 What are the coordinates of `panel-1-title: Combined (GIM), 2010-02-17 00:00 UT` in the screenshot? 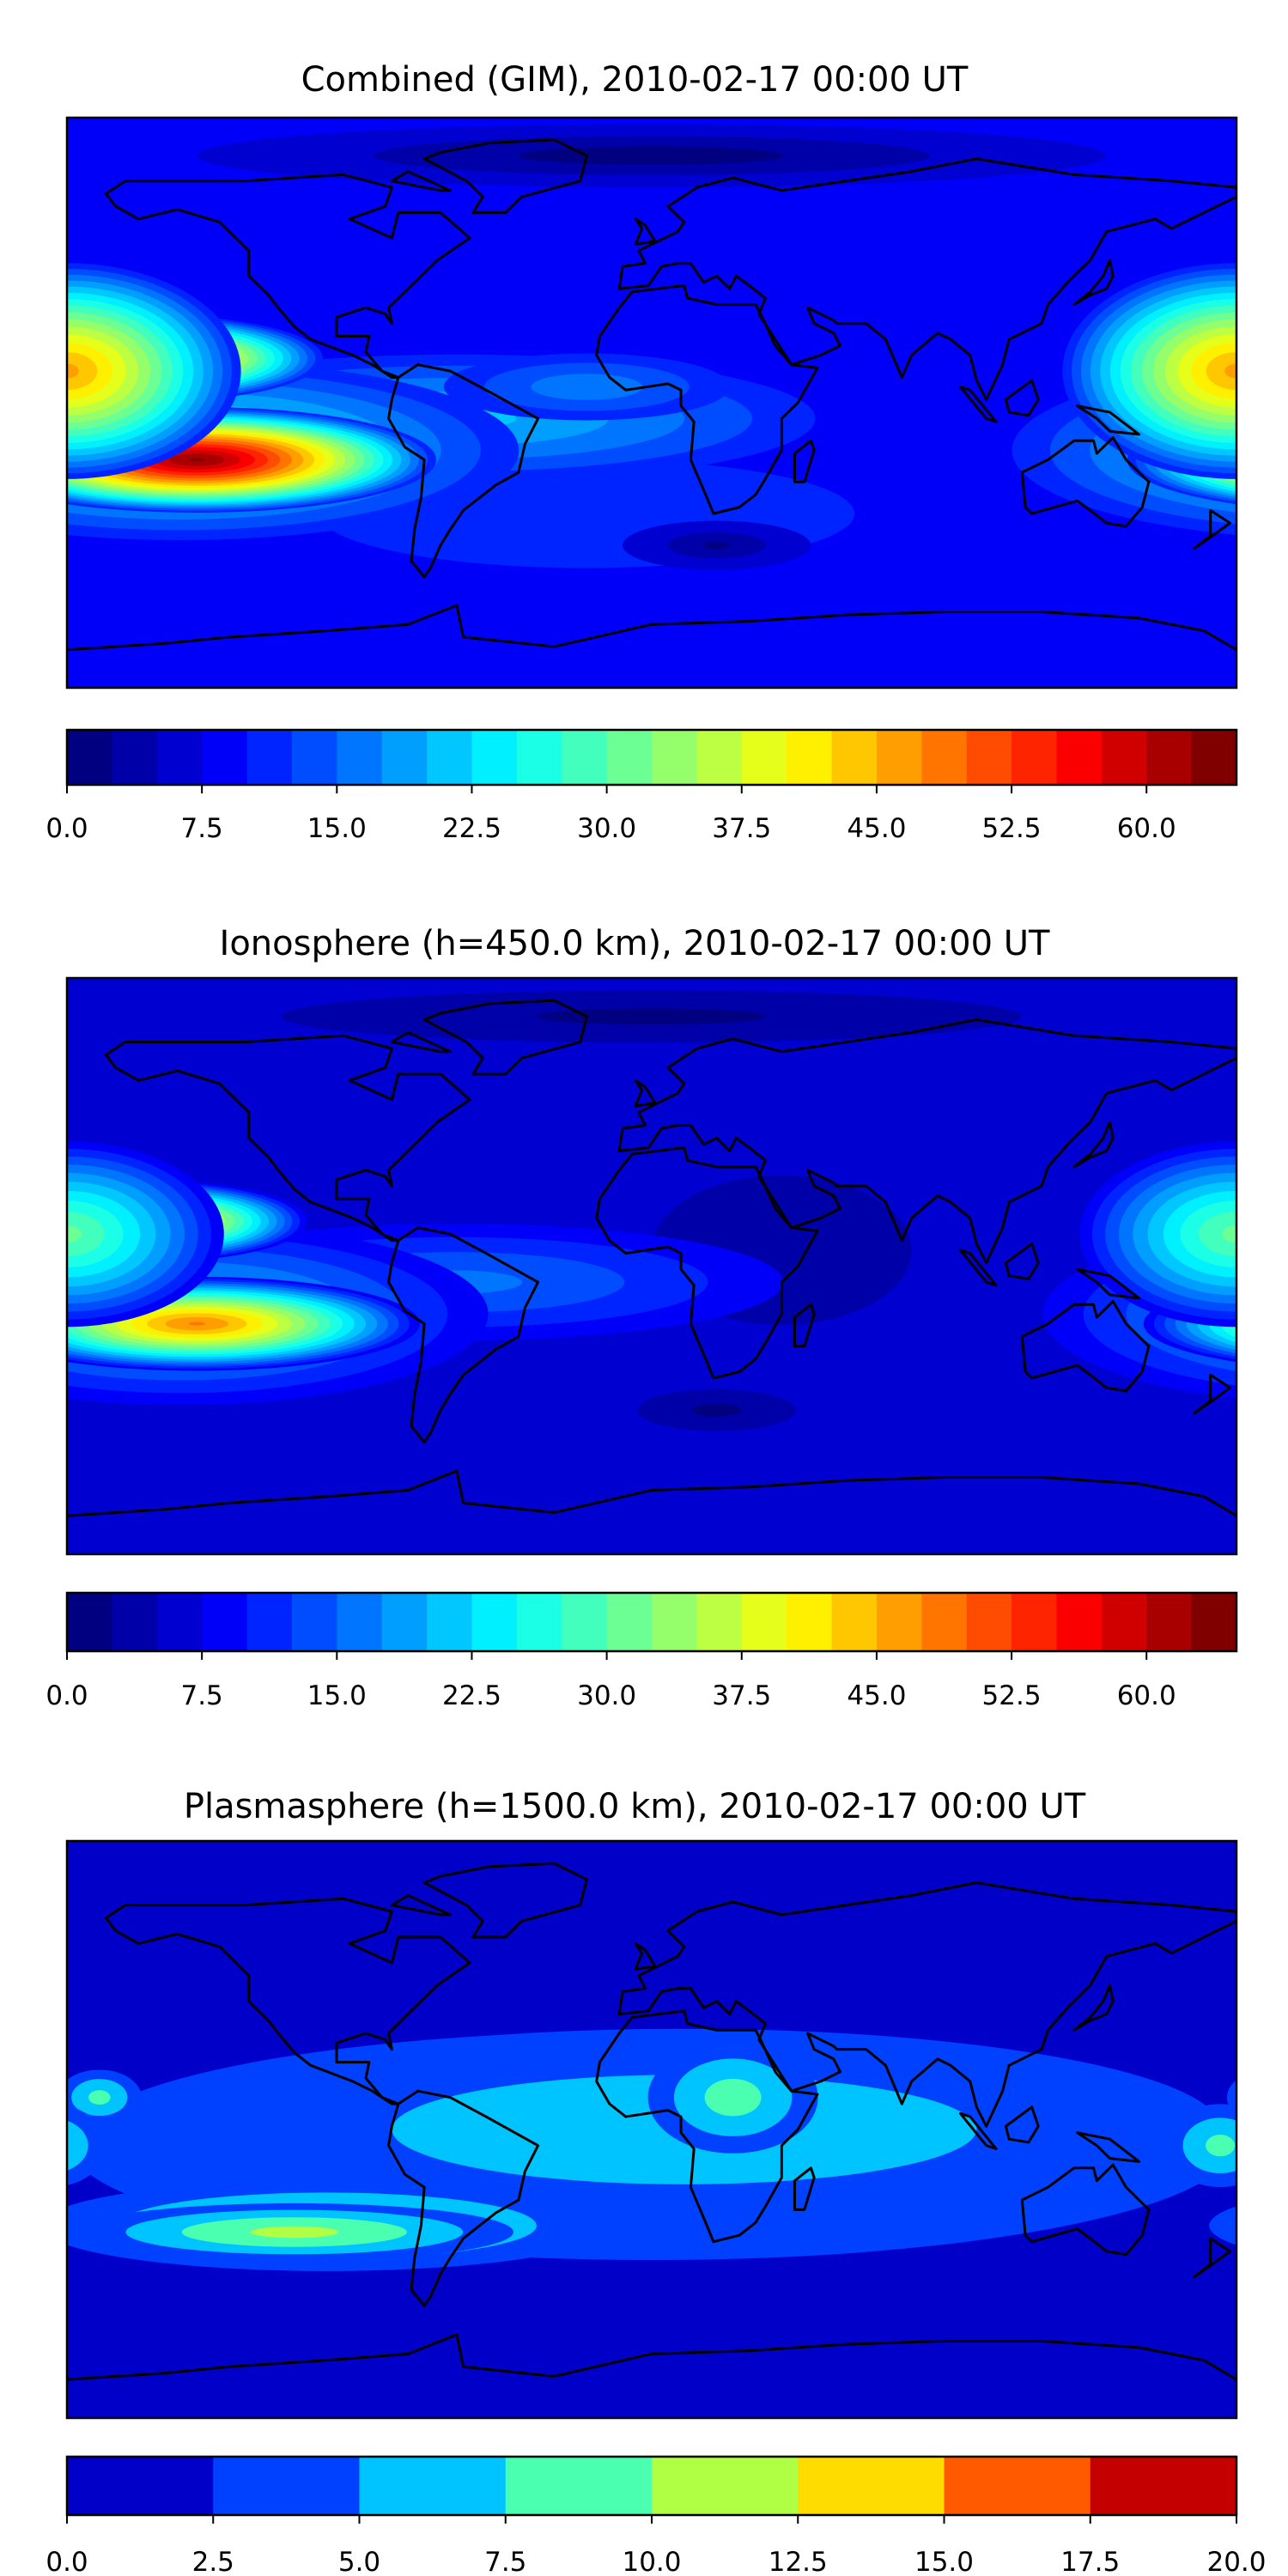 It's located at (635, 80).